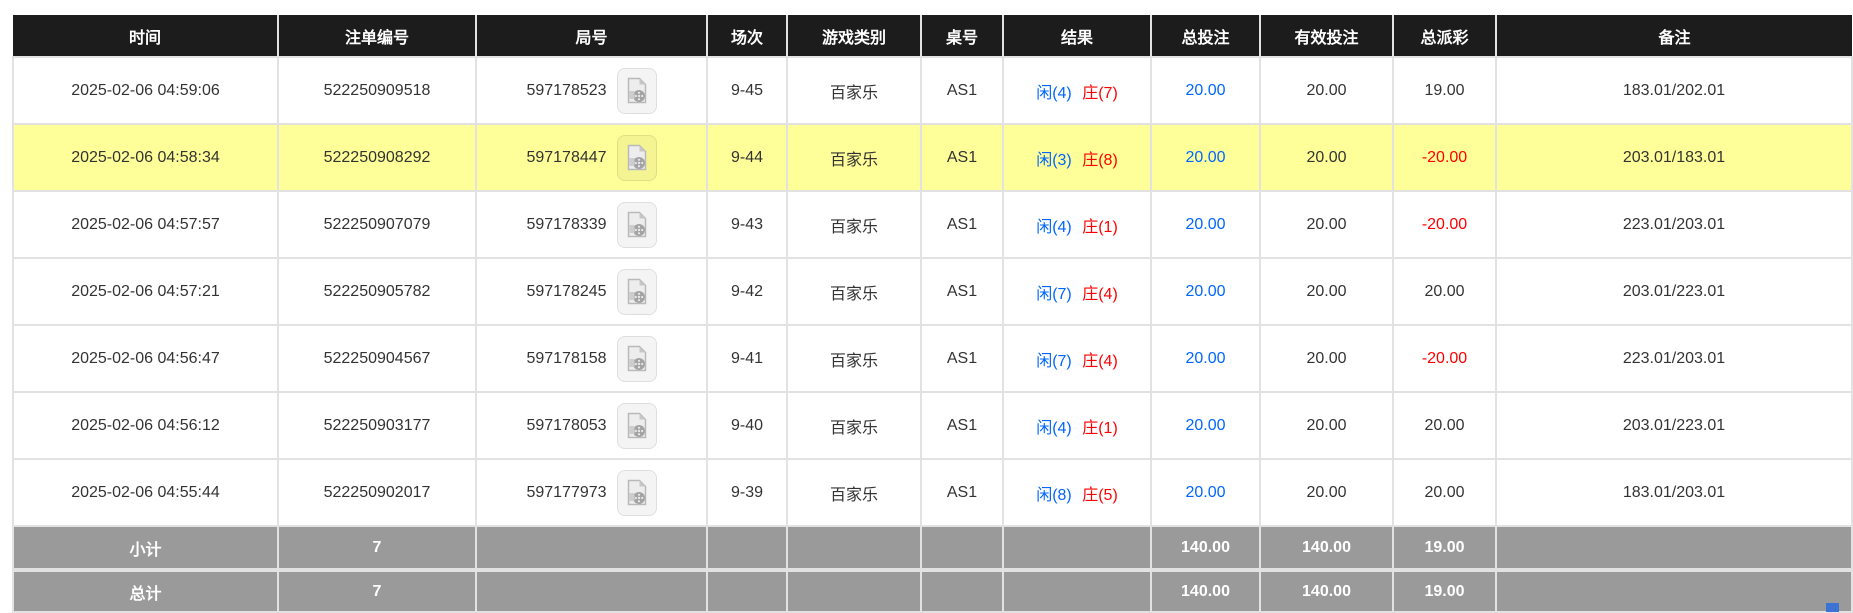  What do you see at coordinates (145, 590) in the screenshot?
I see `grand-total-label: 总计` at bounding box center [145, 590].